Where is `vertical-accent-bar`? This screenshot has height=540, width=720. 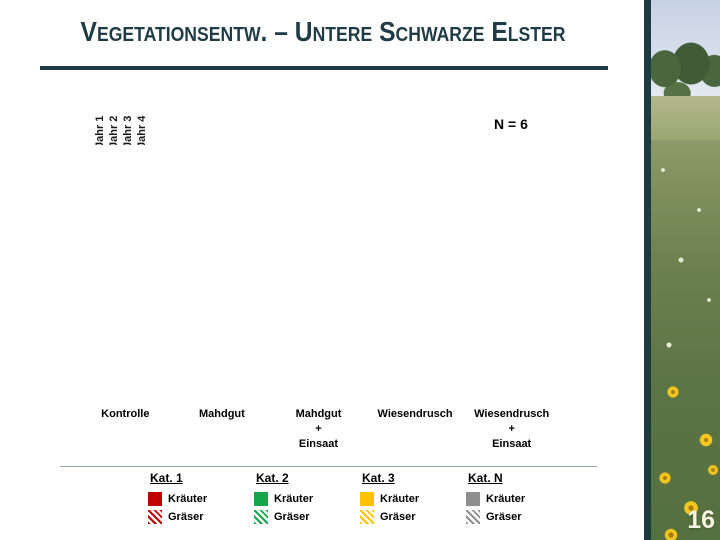
vertical-accent-bar is located at coordinates (647, 270).